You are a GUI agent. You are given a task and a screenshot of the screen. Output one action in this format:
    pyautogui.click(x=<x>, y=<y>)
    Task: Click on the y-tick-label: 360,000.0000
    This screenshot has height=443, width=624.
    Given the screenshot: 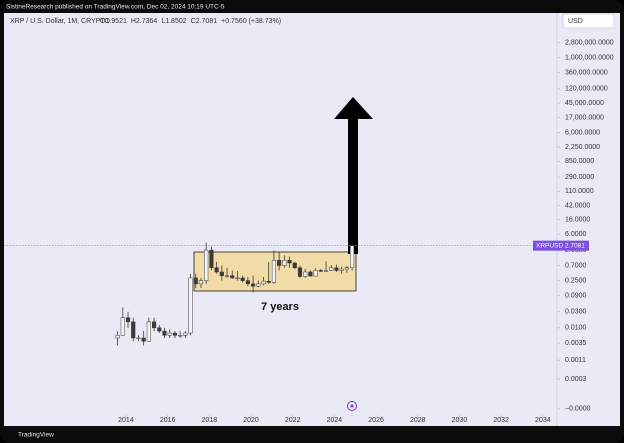 What is the action you would take?
    pyautogui.click(x=586, y=72)
    